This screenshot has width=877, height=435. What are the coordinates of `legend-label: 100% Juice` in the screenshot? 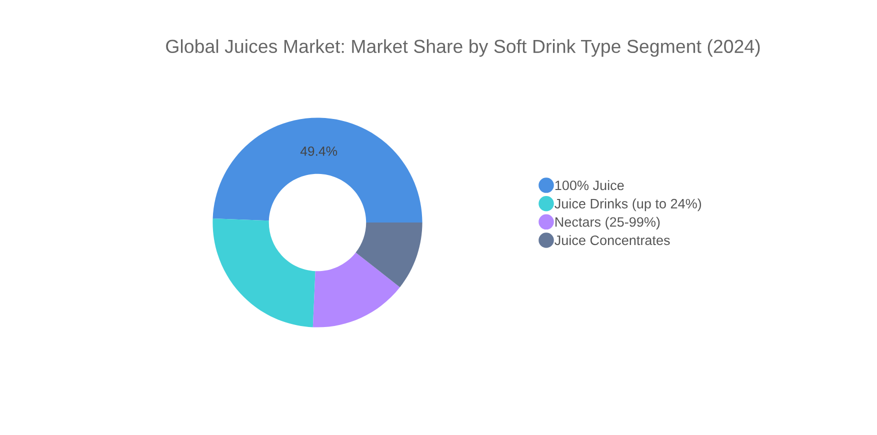 It's located at (589, 185).